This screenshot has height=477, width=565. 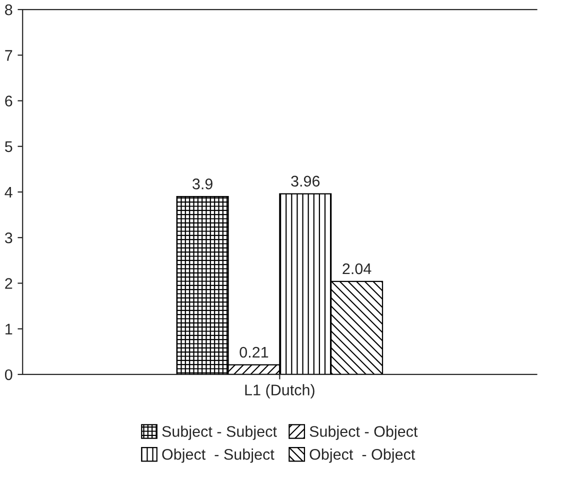 I want to click on data-label: 0.21, so click(x=254, y=352).